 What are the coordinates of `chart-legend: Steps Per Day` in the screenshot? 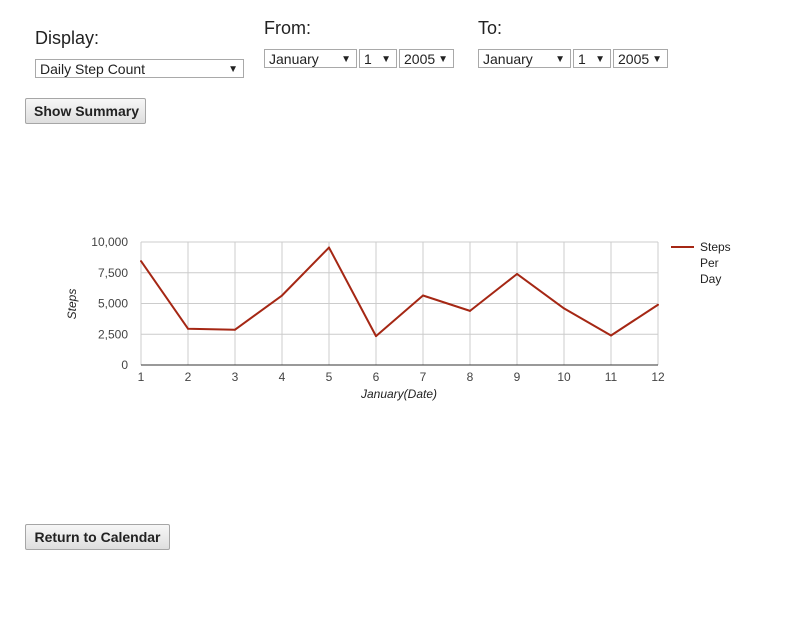 It's located at (701, 263).